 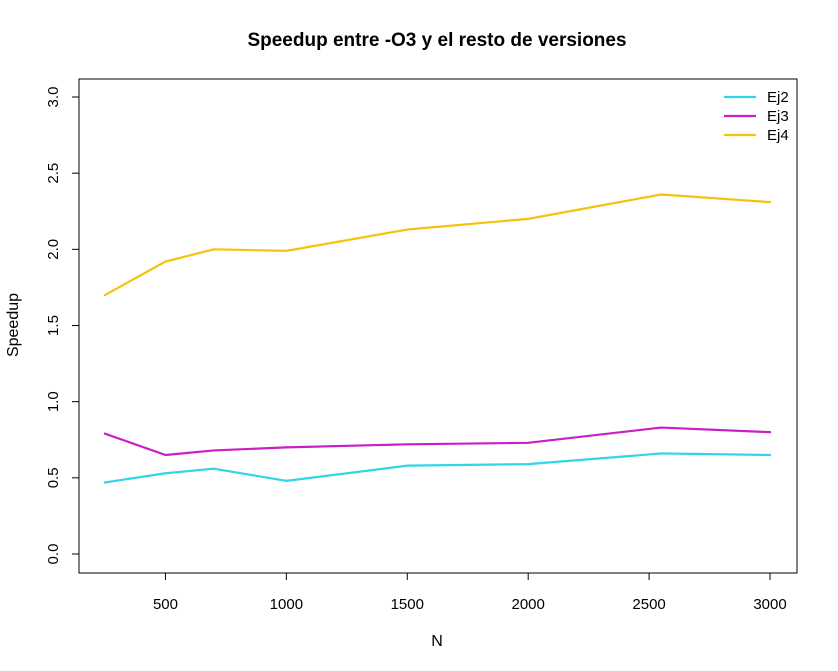 What do you see at coordinates (527, 604) in the screenshot?
I see `x-tick-label: 2000` at bounding box center [527, 604].